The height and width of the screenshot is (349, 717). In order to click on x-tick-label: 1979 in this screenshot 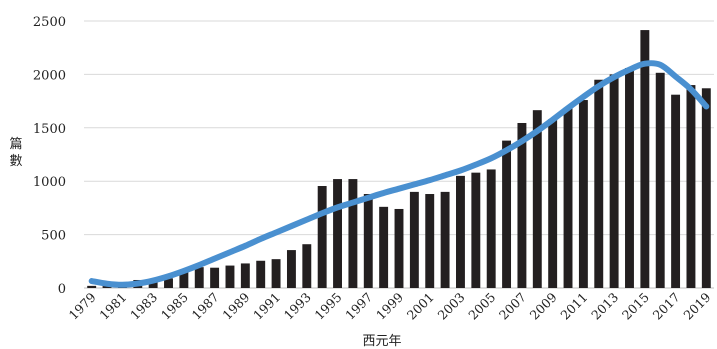, I will do `click(82, 305)`.